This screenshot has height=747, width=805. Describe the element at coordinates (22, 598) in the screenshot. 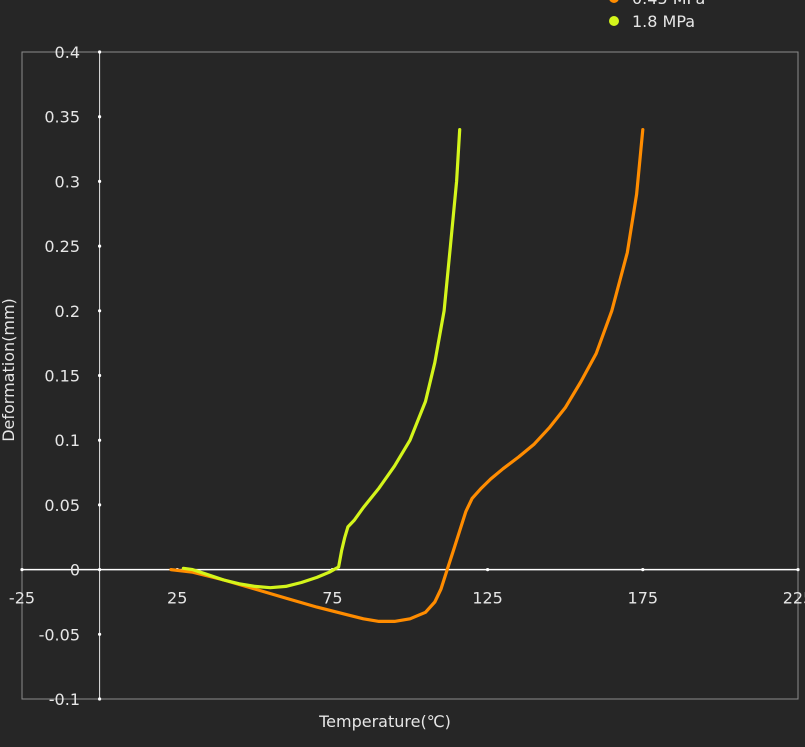

I see `x-tick-label: -25` at that location.